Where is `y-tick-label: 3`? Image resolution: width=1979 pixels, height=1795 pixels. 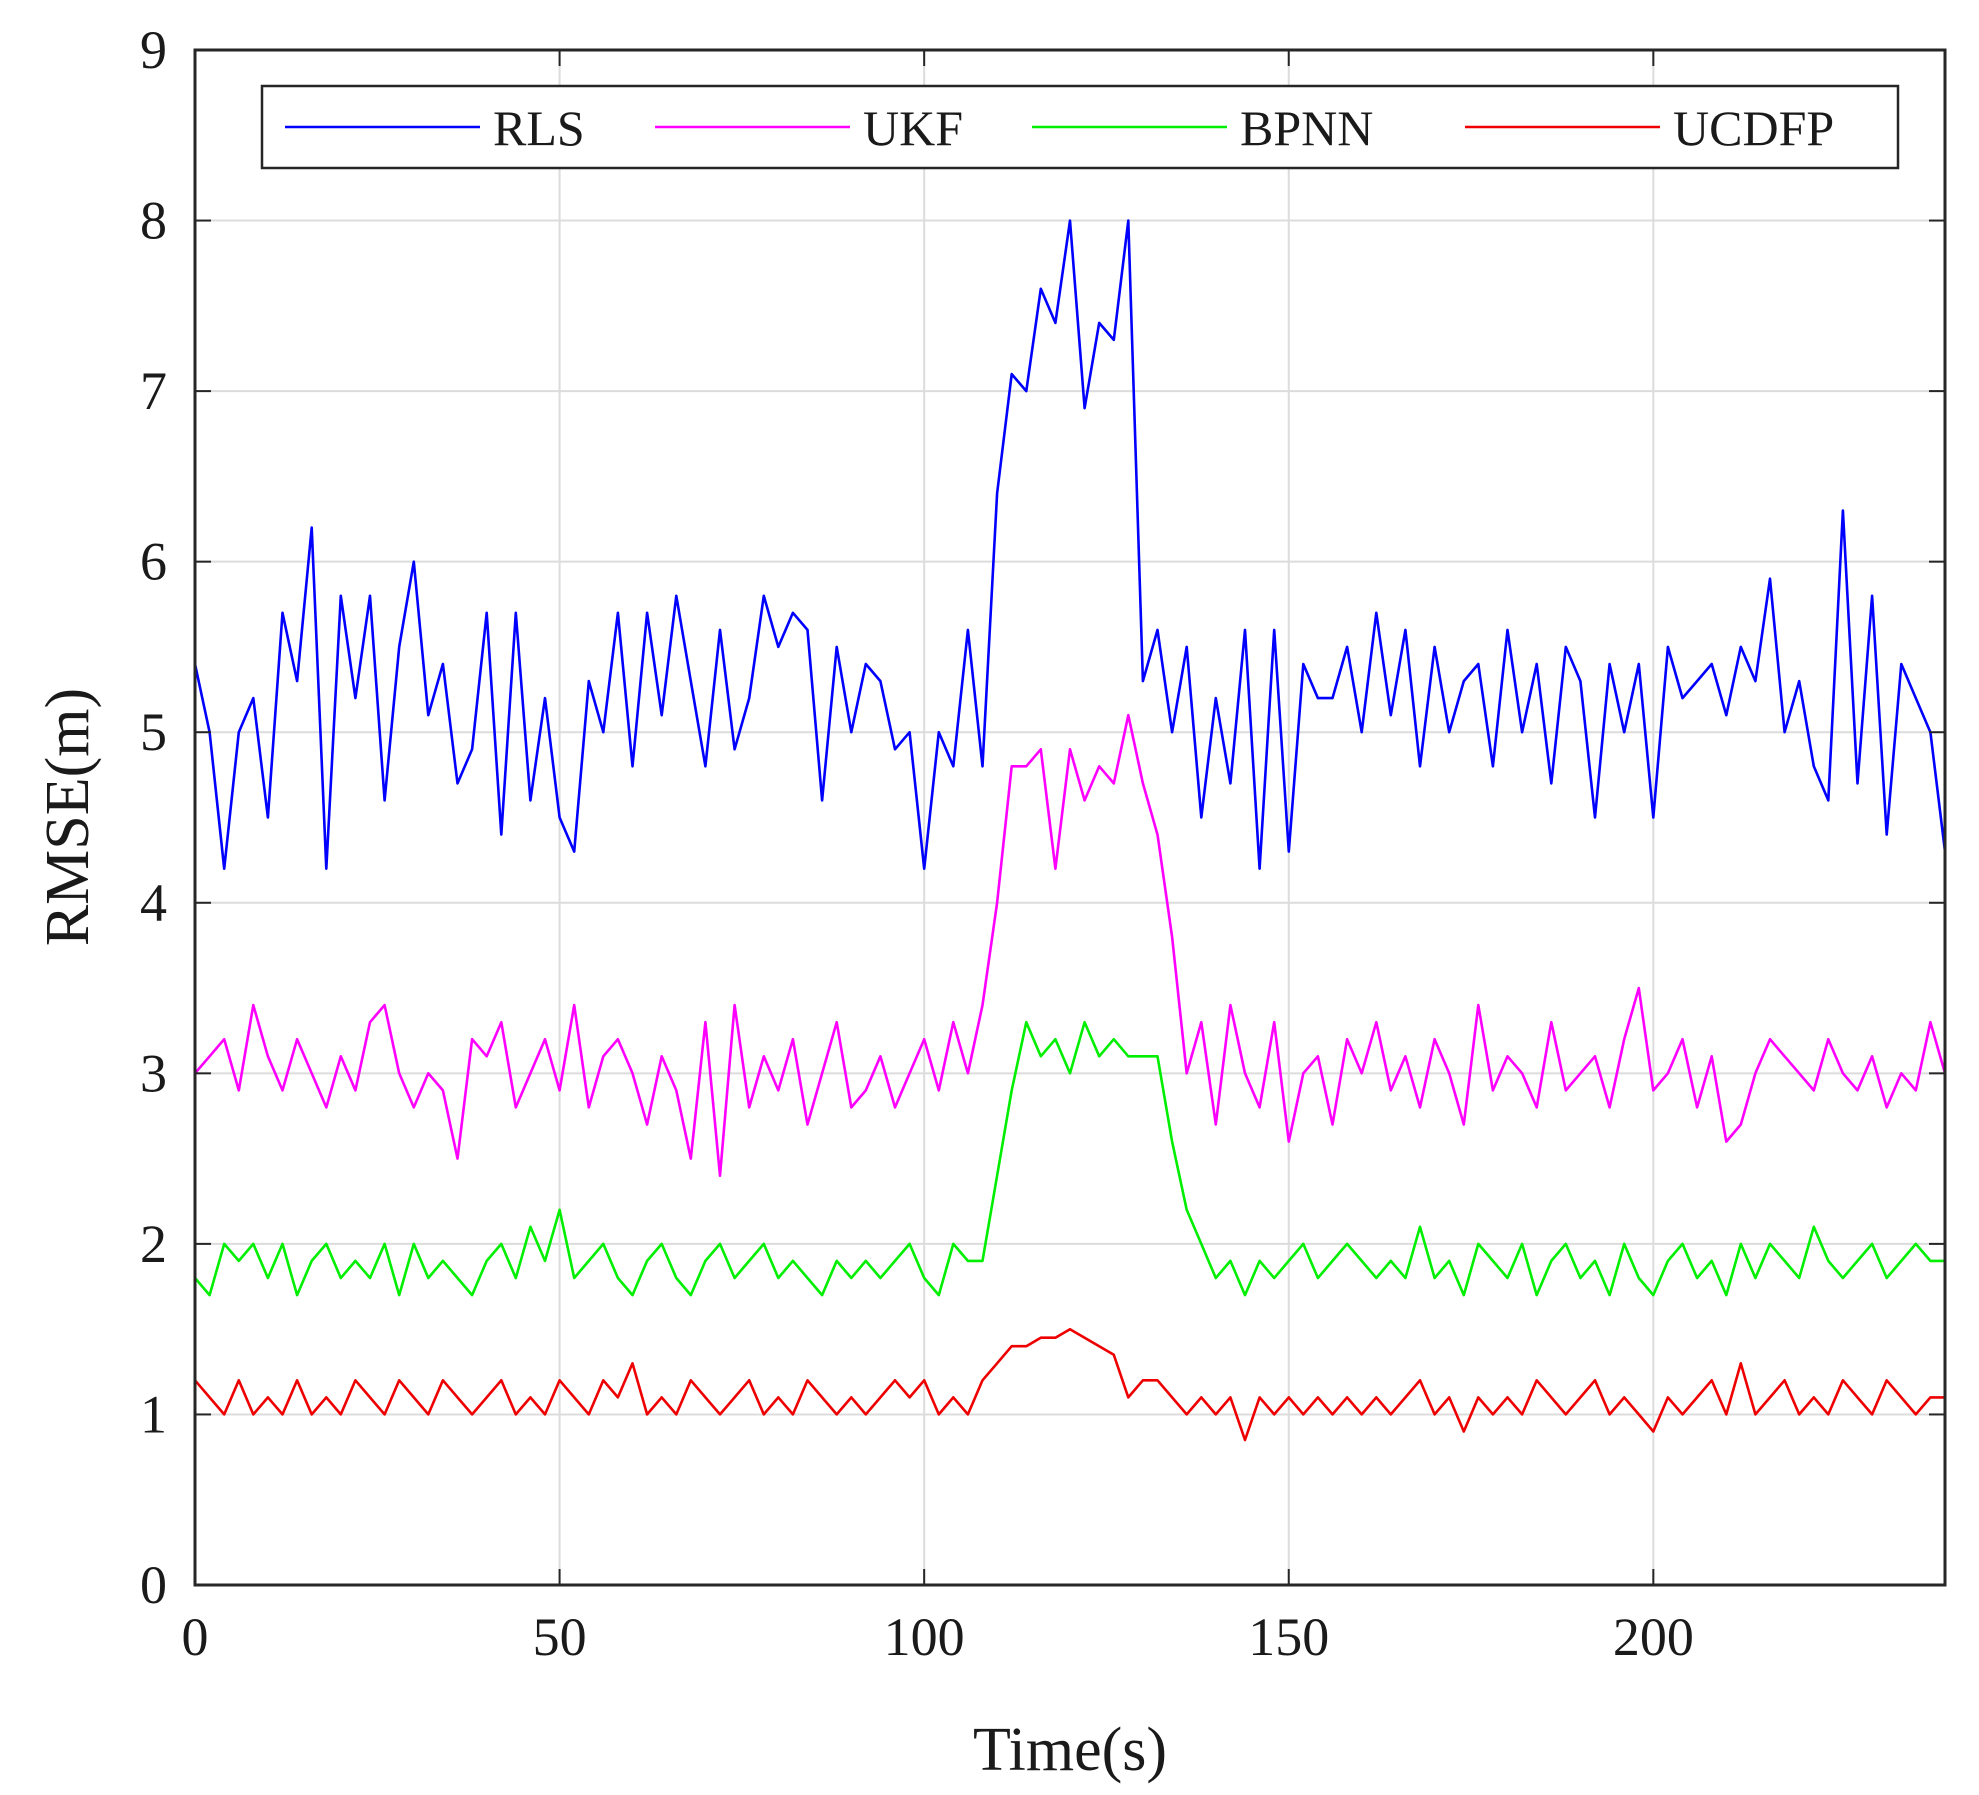 y-tick-label: 3 is located at coordinates (153, 1073).